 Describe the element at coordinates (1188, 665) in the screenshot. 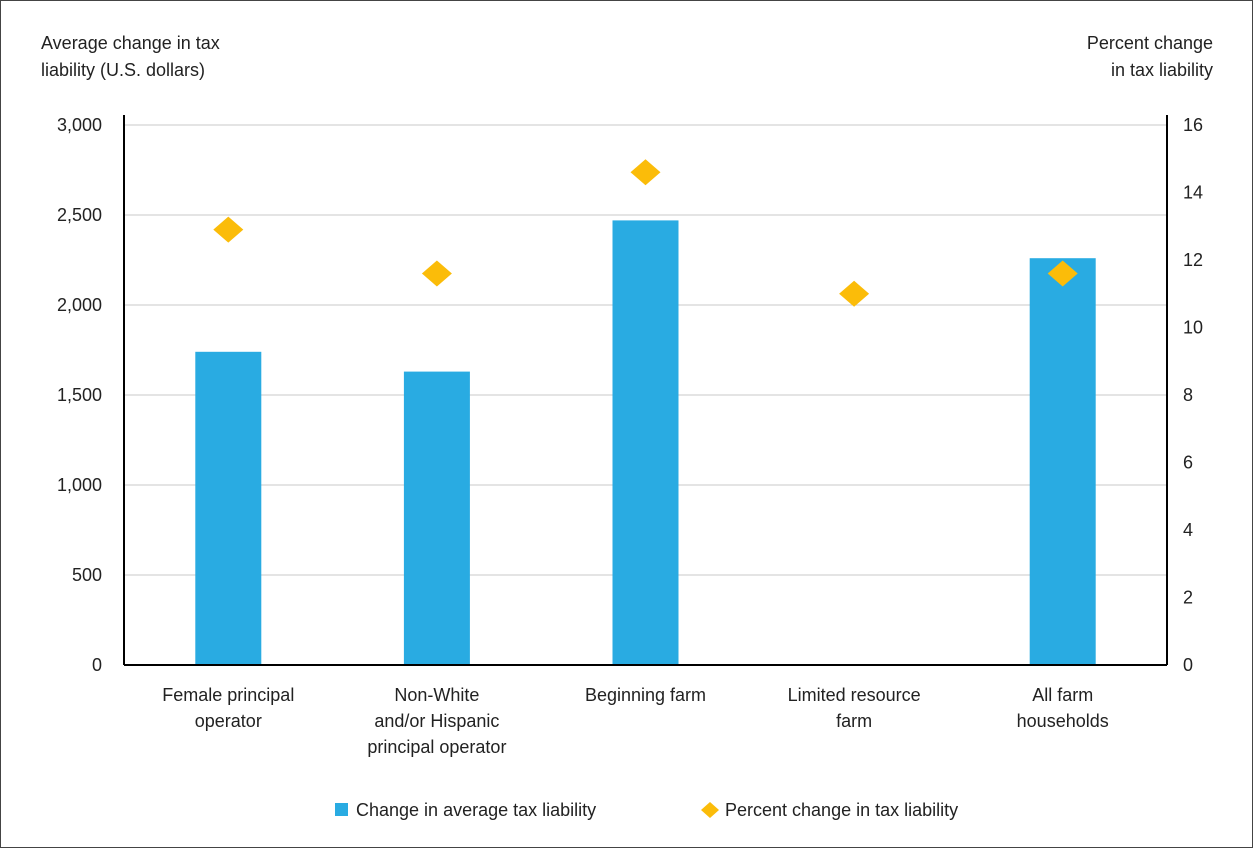

I see `right-axis-tick-label: 0` at that location.